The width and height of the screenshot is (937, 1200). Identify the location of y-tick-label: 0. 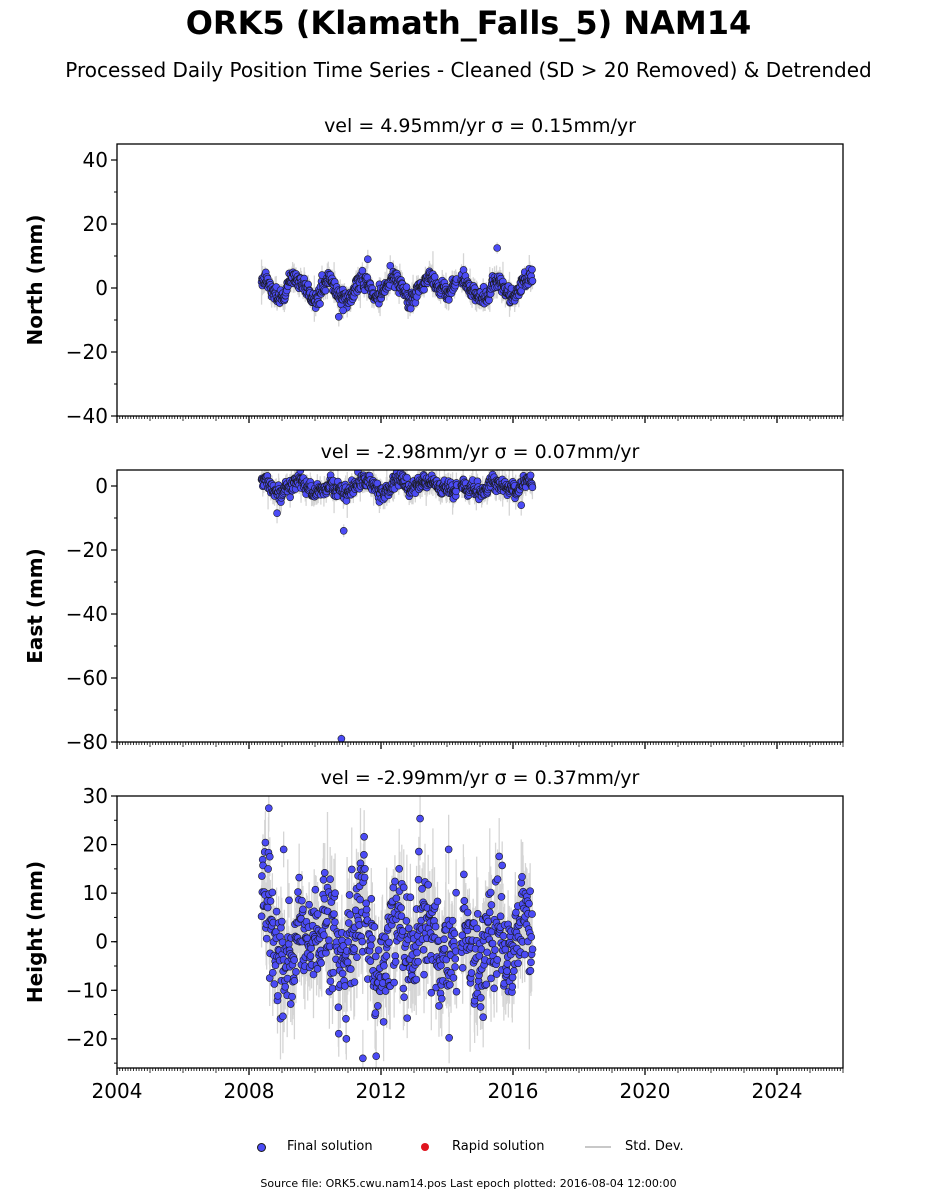
(101, 942).